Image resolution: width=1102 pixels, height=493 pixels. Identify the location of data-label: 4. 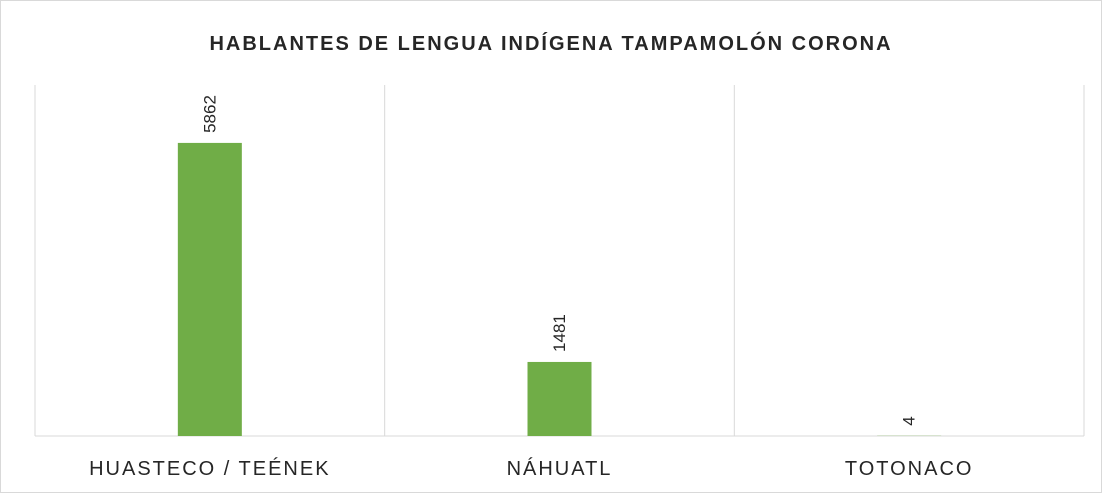
(909, 420).